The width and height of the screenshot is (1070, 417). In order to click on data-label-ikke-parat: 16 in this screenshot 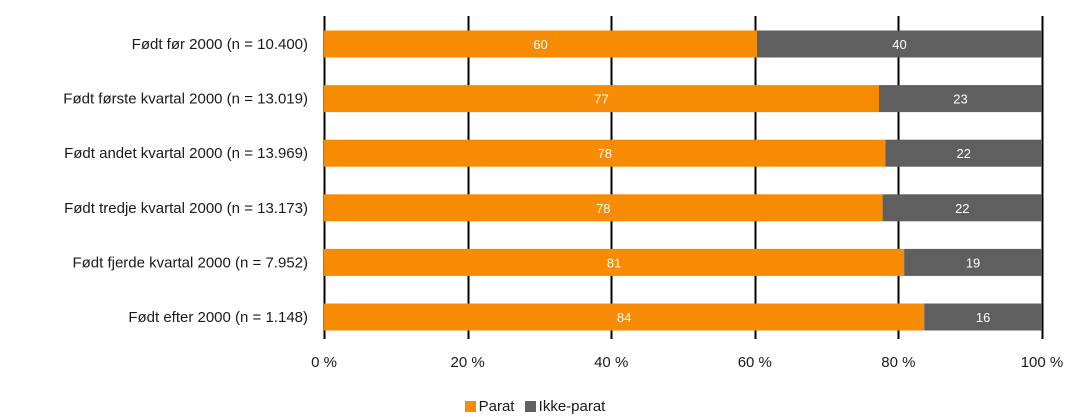, I will do `click(983, 317)`.